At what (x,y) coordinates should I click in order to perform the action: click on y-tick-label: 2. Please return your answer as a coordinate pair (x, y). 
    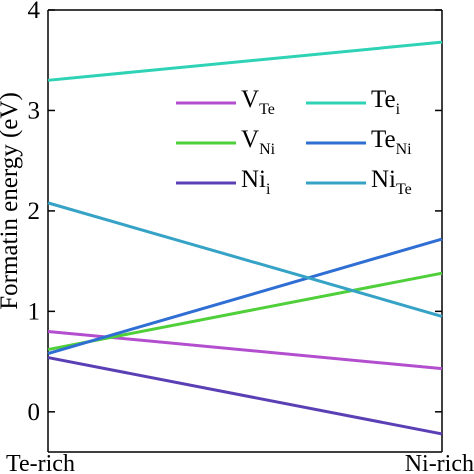
    Looking at the image, I should click on (34, 211).